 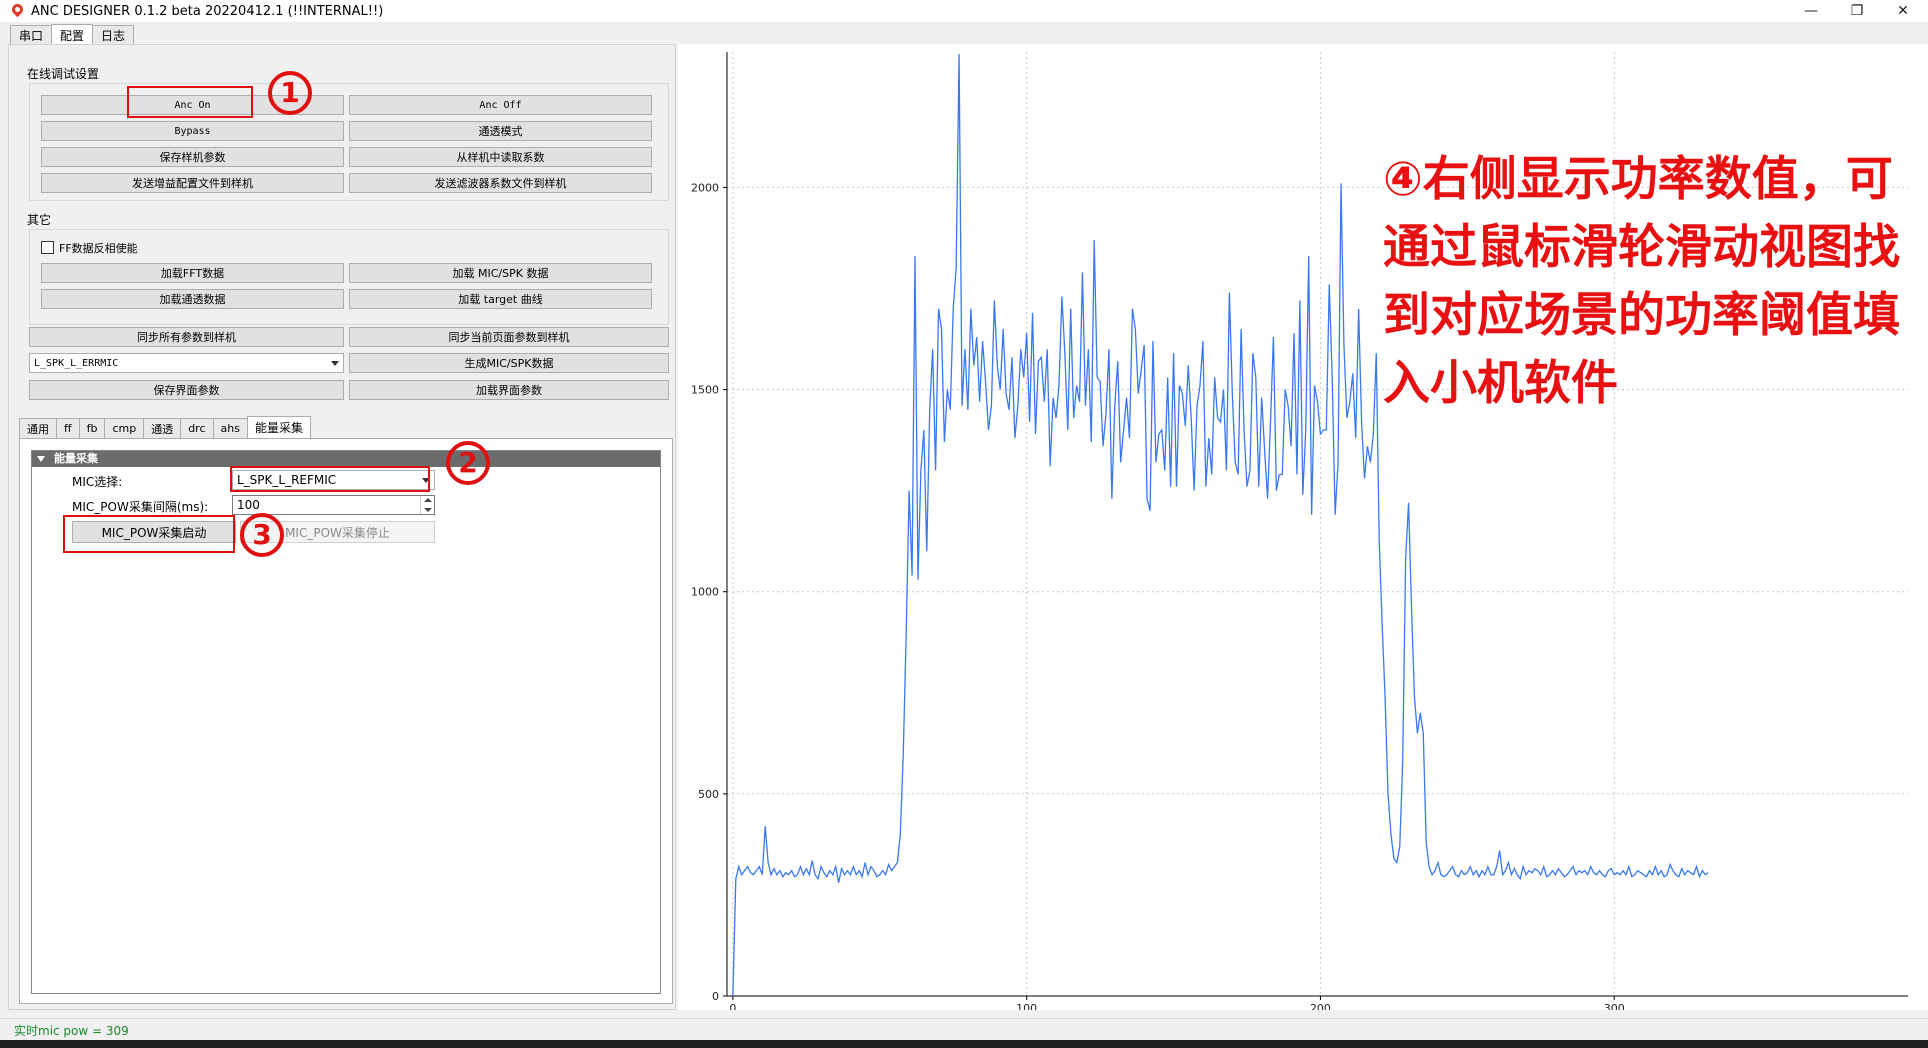 What do you see at coordinates (964, 1044) in the screenshot?
I see `taskbar-strip` at bounding box center [964, 1044].